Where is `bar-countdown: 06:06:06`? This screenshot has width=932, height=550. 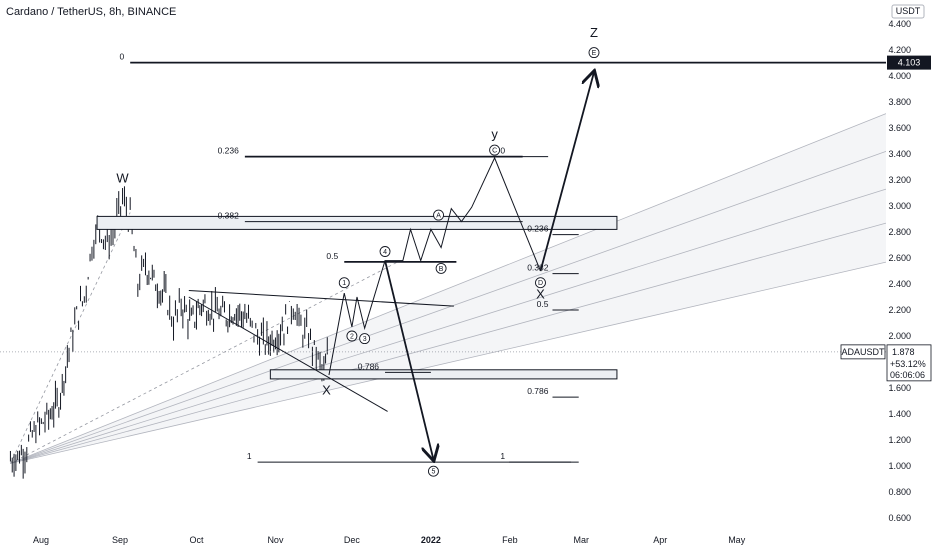
bar-countdown: 06:06:06 is located at coordinates (907, 375).